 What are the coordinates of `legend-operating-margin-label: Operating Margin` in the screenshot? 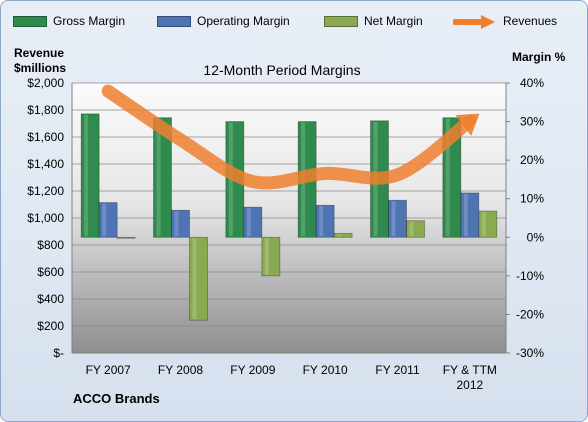 It's located at (243, 21).